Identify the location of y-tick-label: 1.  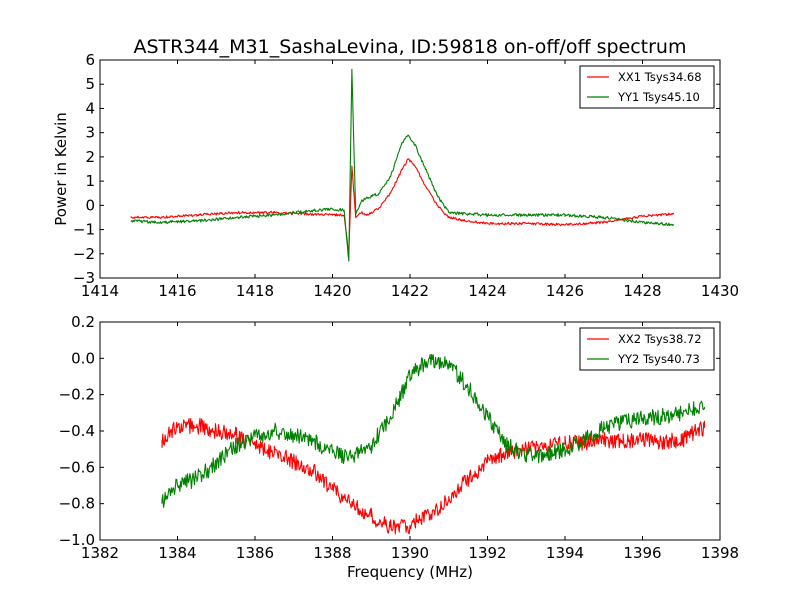
(90, 181).